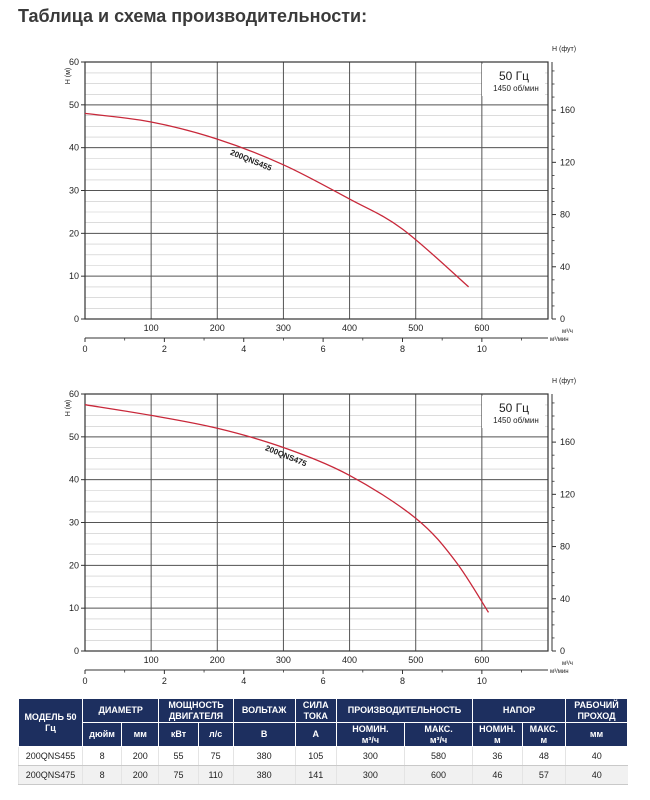 The width and height of the screenshot is (650, 800). I want to click on header-capacity-max: МАКС. м³/ч, so click(438, 734).